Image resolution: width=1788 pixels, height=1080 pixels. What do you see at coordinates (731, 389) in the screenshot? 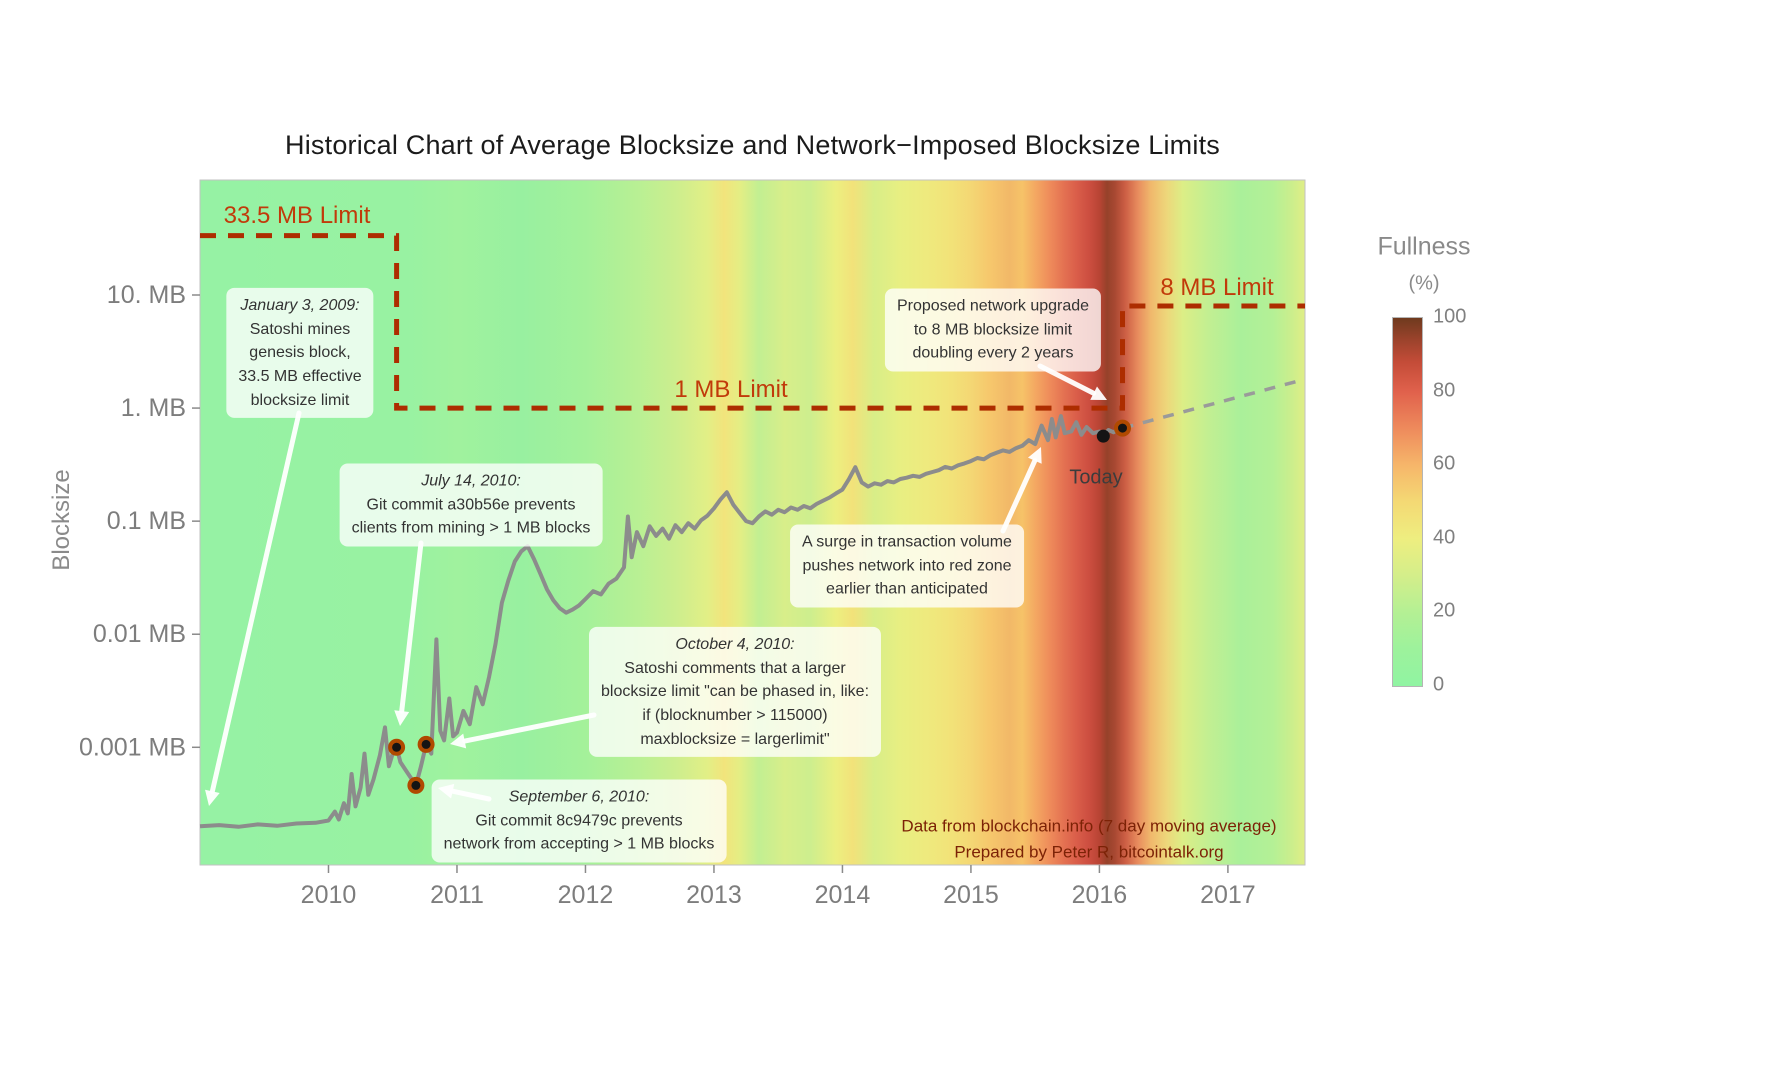
I see `limit-label-1mb: 1 MB Limit` at bounding box center [731, 389].